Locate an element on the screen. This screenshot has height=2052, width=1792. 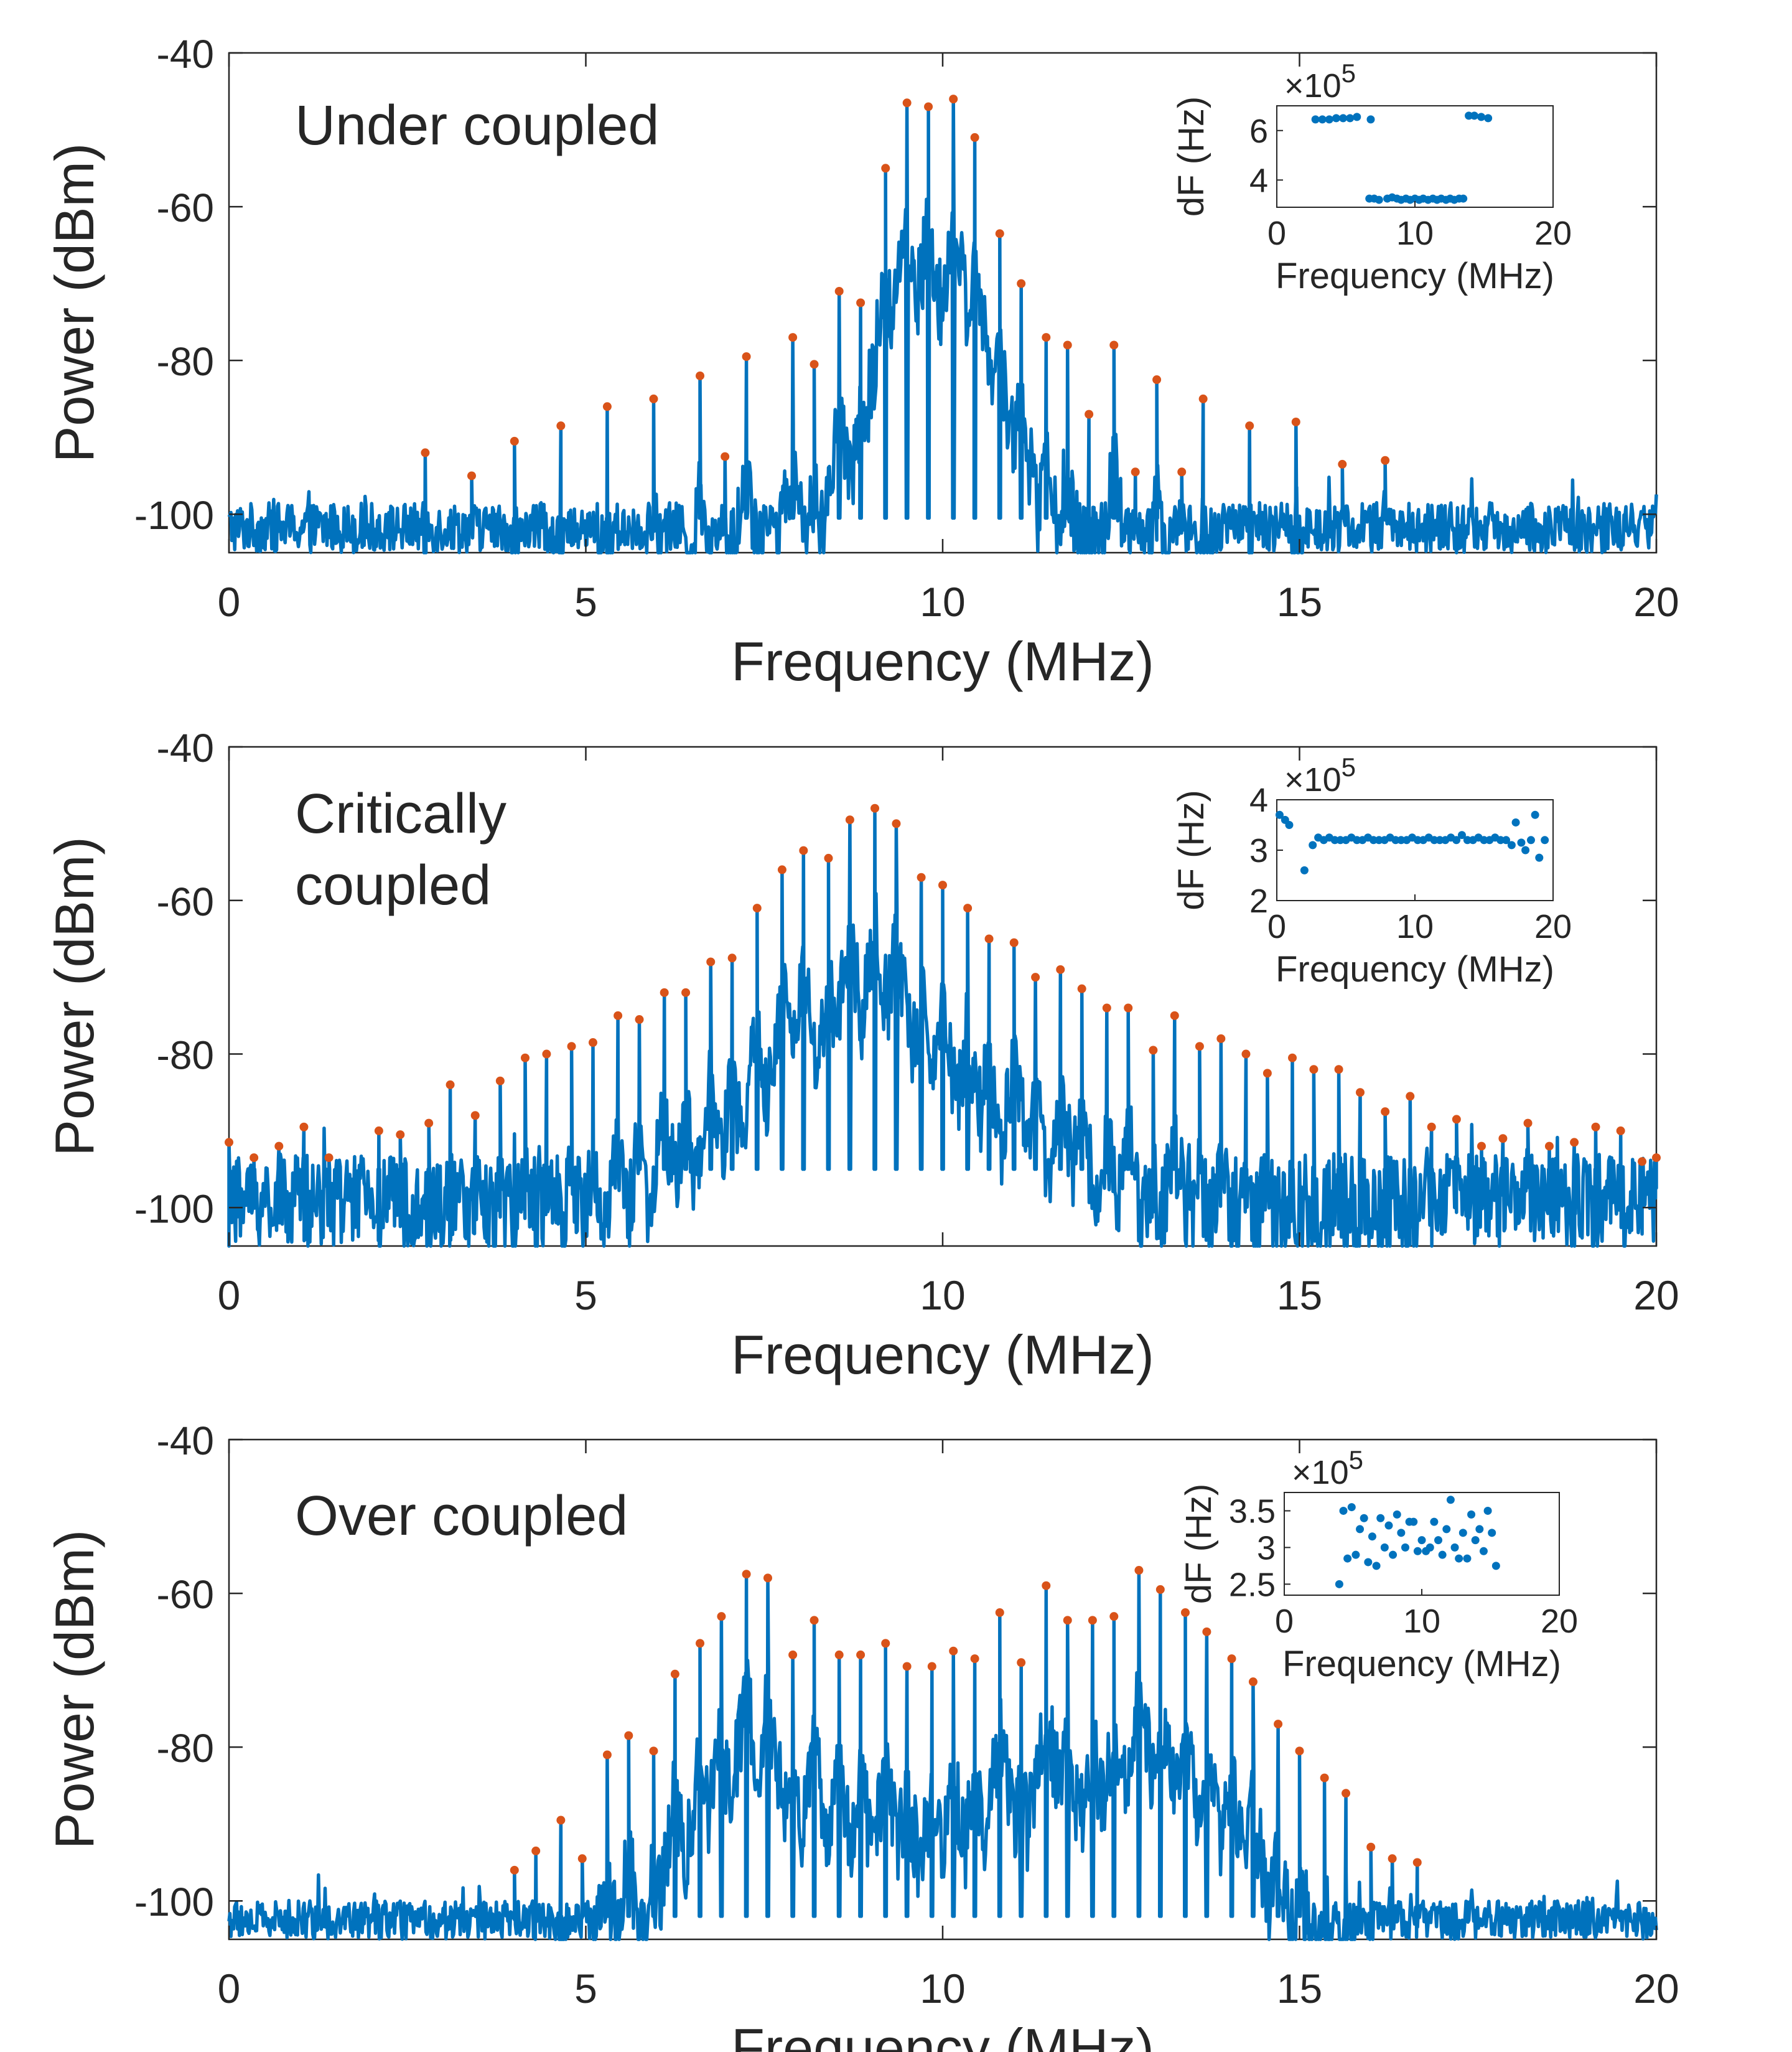
x-tick-label: 0 is located at coordinates (229, 602).